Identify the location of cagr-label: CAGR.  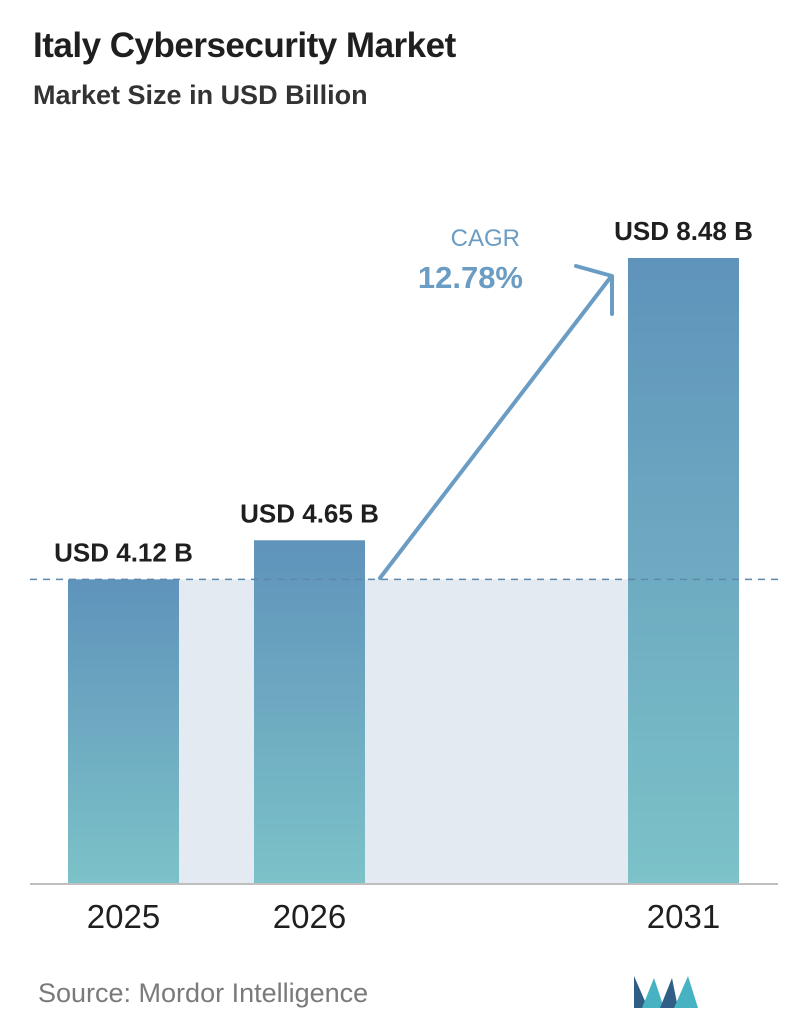
(485, 238).